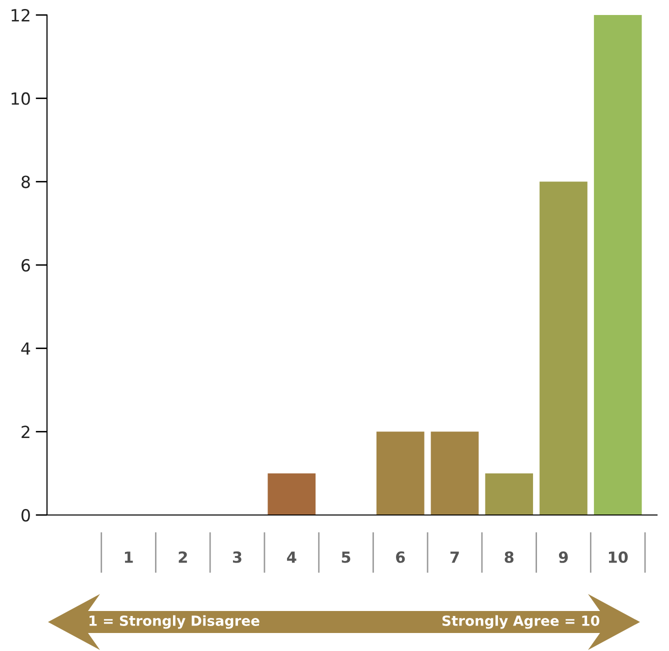 This screenshot has width=669, height=651. I want to click on x-tick-label: 3, so click(237, 557).